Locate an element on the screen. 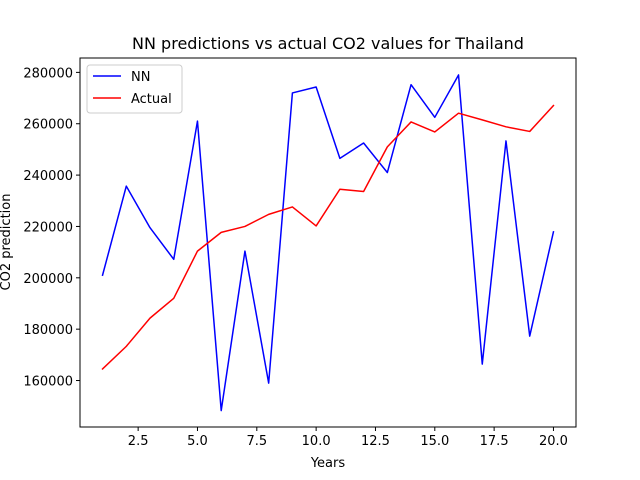 Image resolution: width=640 pixels, height=480 pixels. legend-box is located at coordinates (134, 89).